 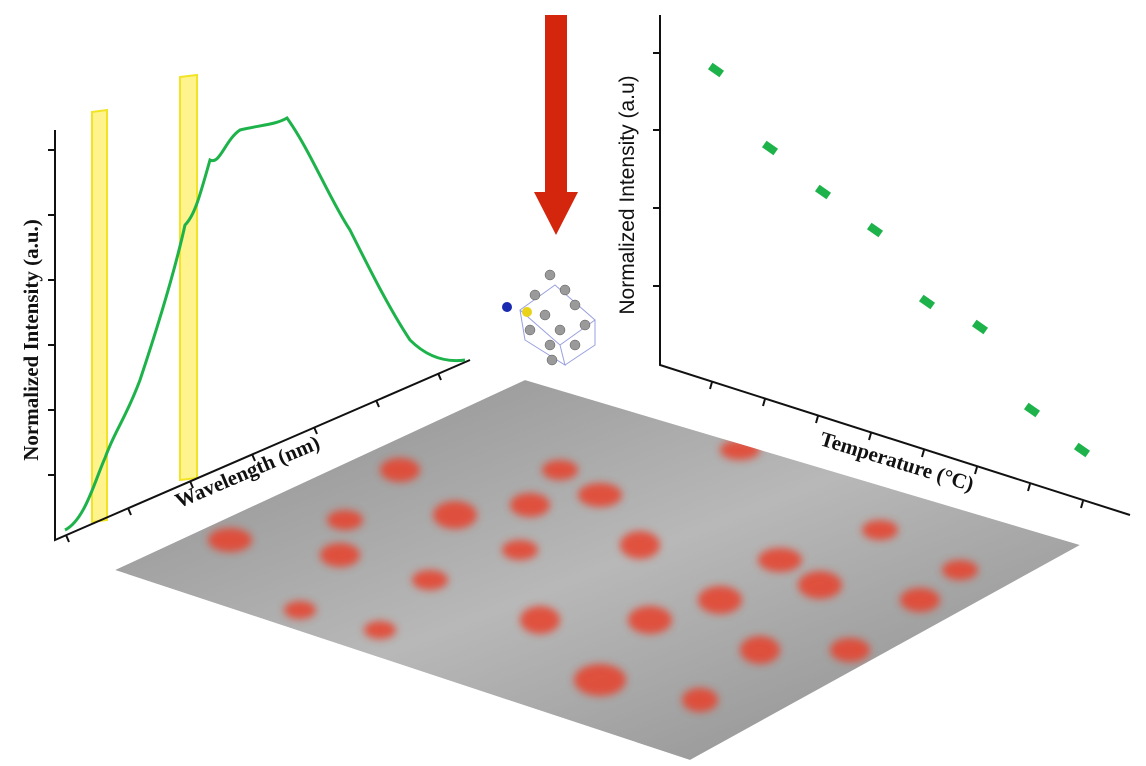 I want to click on arrow, so click(x=556, y=125).